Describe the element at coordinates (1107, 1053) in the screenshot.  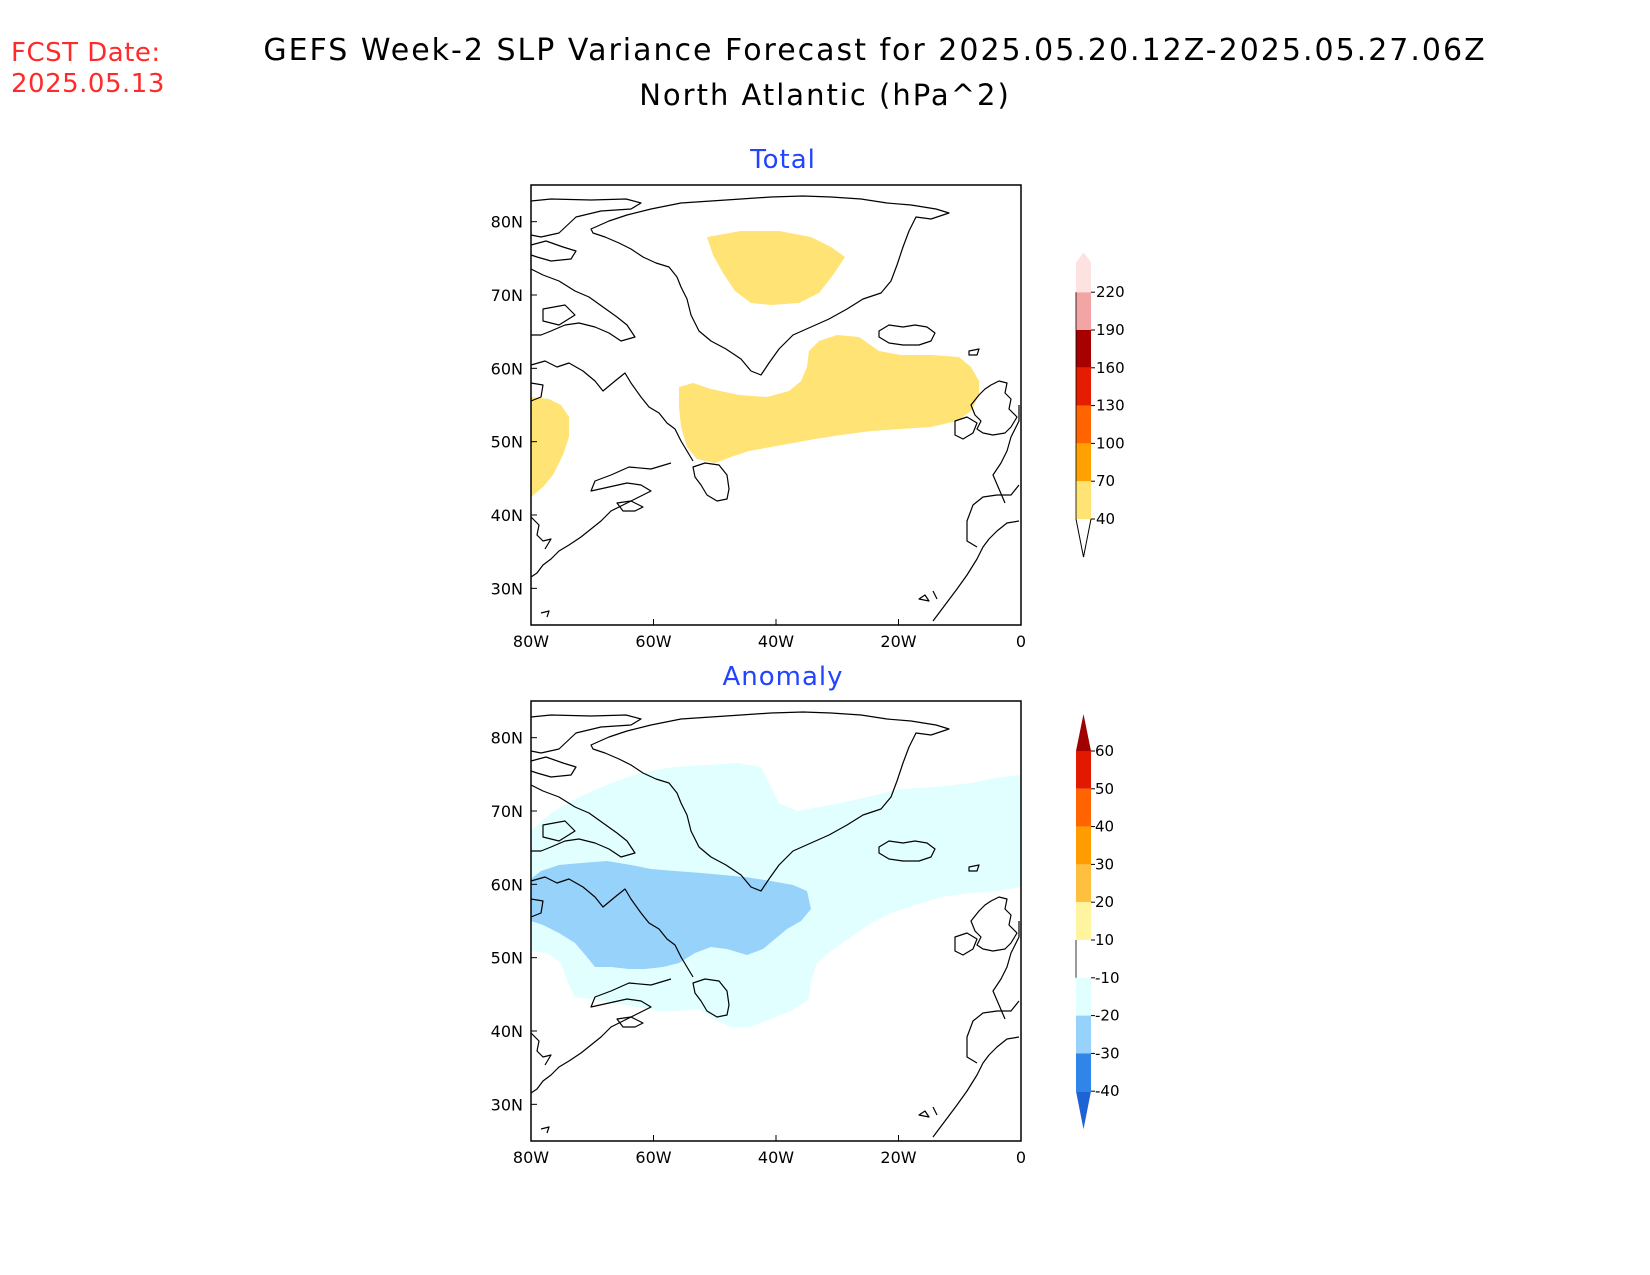
I see `anomaly-colorbar-label: -30` at that location.